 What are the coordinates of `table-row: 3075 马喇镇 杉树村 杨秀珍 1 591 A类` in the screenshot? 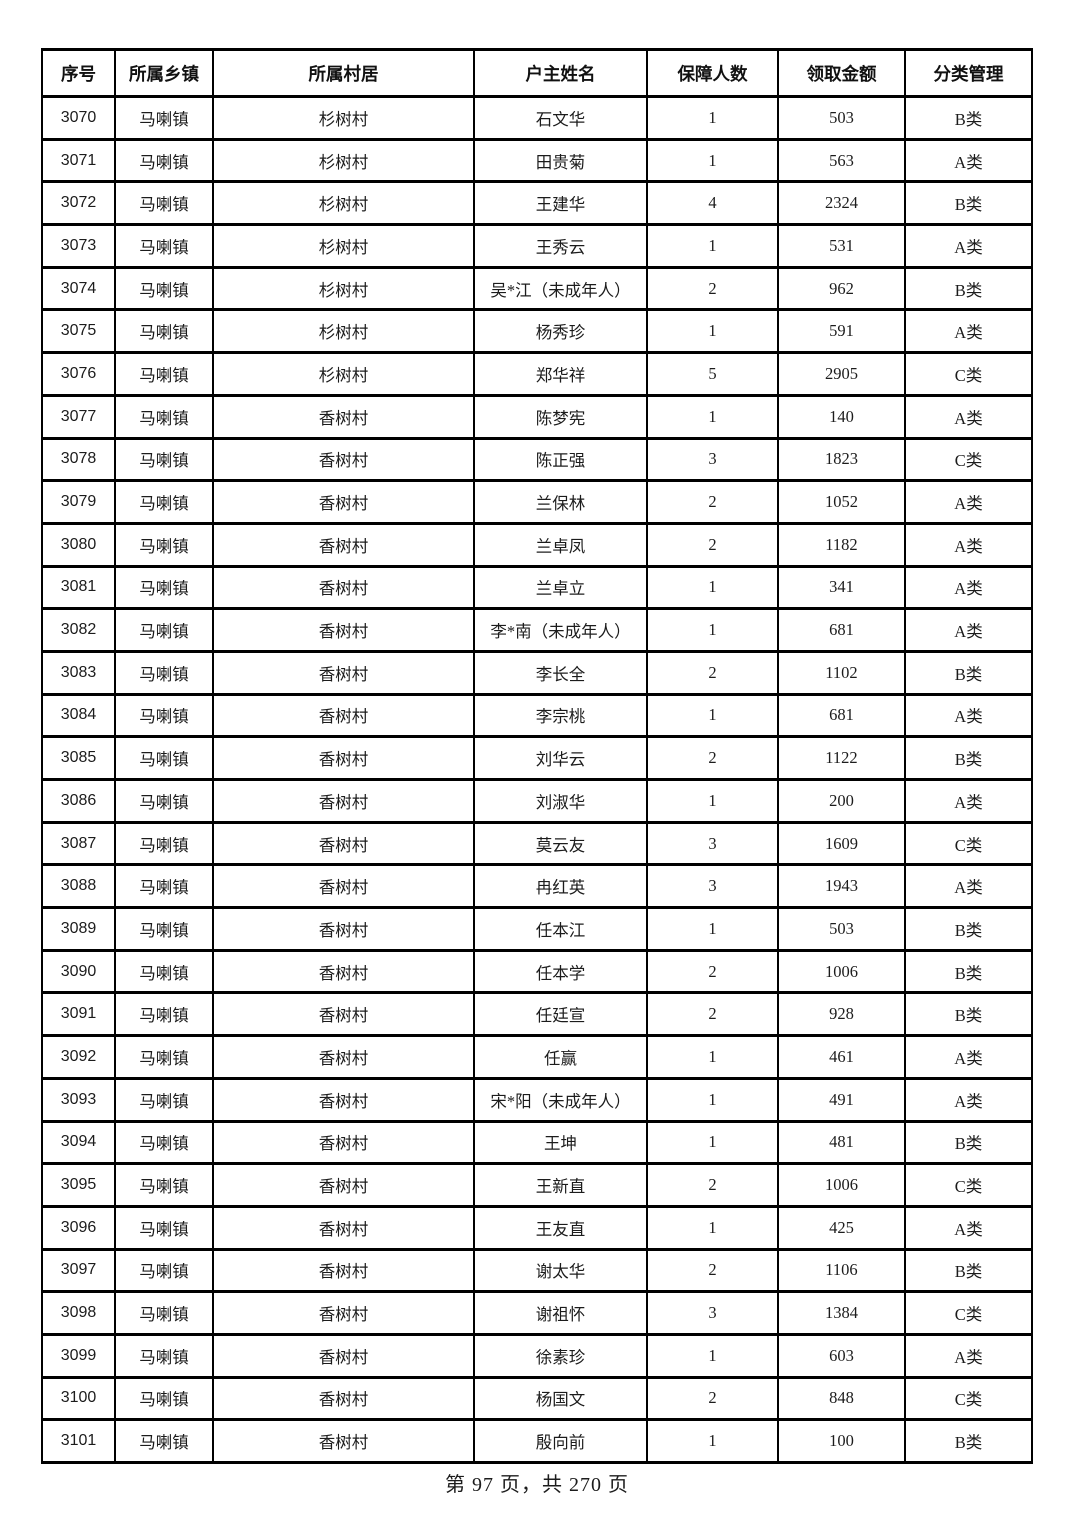 It's located at (537, 331).